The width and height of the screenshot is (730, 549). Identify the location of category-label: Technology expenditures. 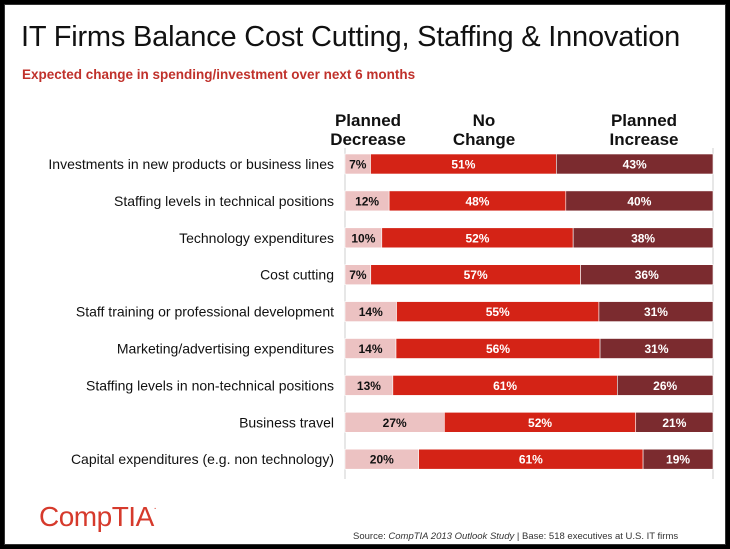
(256, 238).